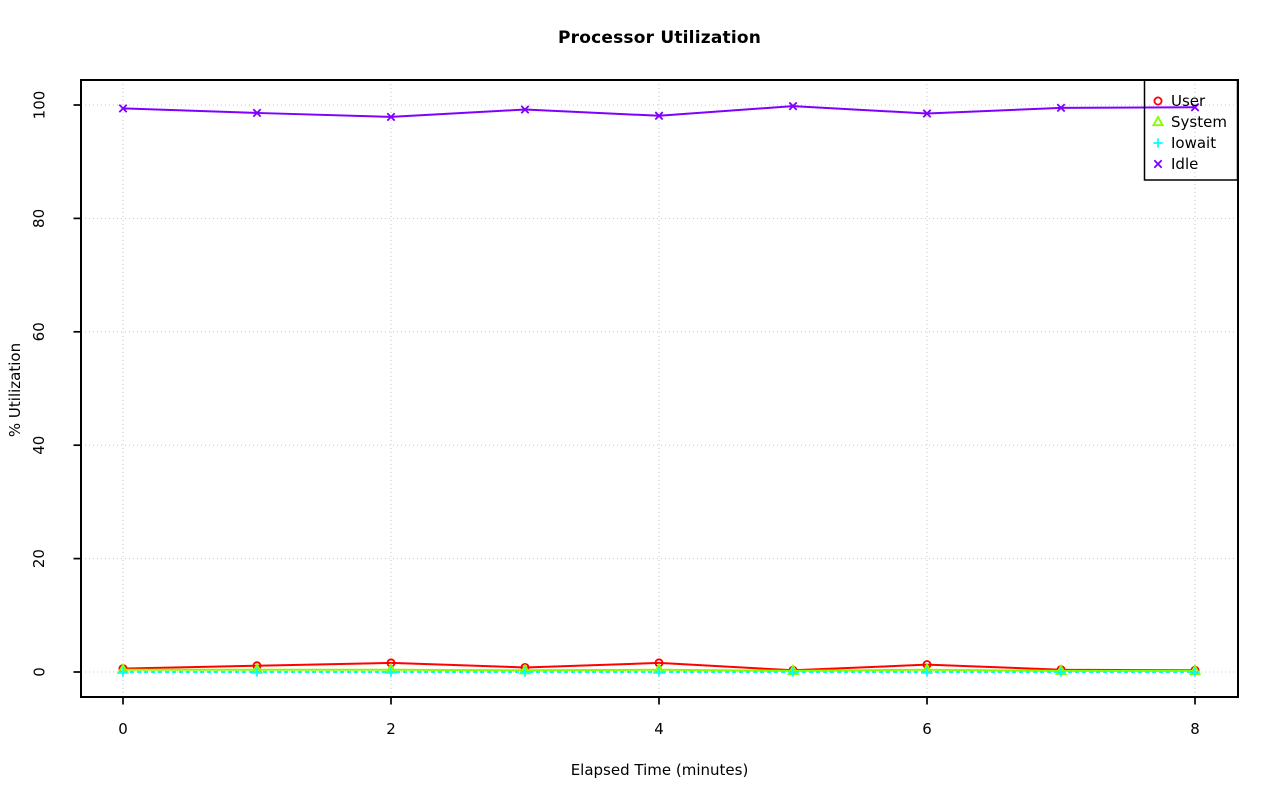 Image resolution: width=1280 pixels, height=801 pixels. I want to click on x-tick-label-6: 6, so click(927, 729).